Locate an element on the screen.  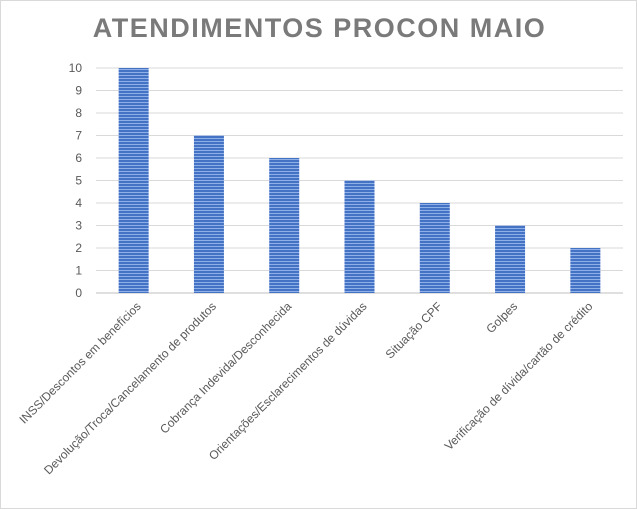
category-label: Verificação de dívida/cartão de crédito is located at coordinates (519, 376).